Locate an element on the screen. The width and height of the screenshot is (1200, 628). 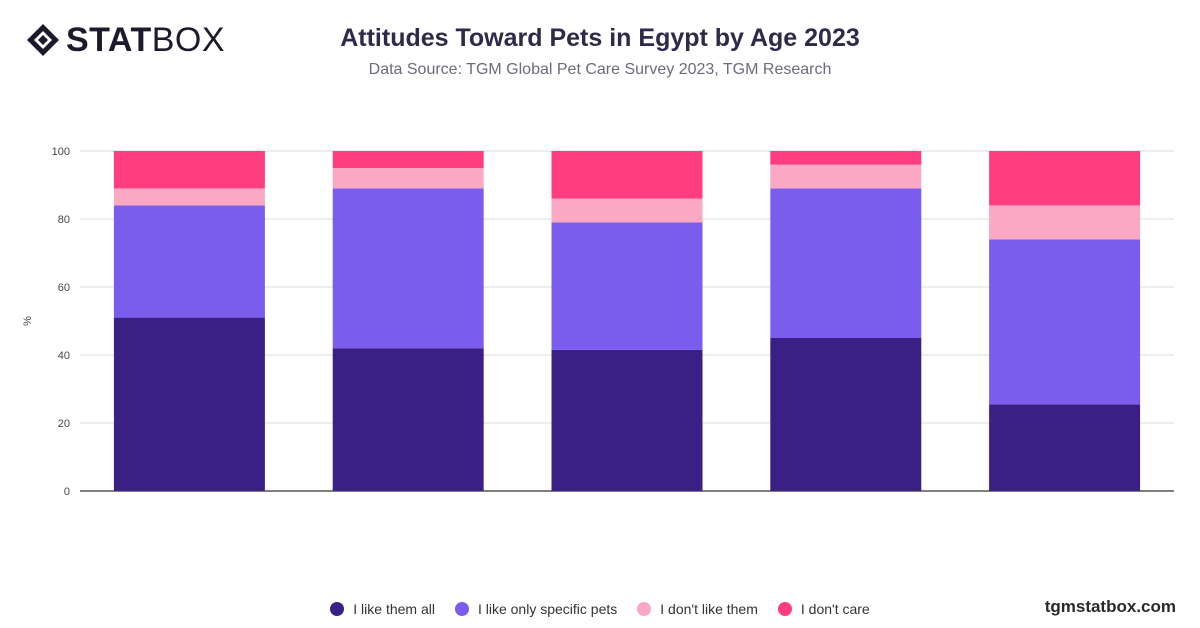
legend-label: I like them all is located at coordinates (394, 609).